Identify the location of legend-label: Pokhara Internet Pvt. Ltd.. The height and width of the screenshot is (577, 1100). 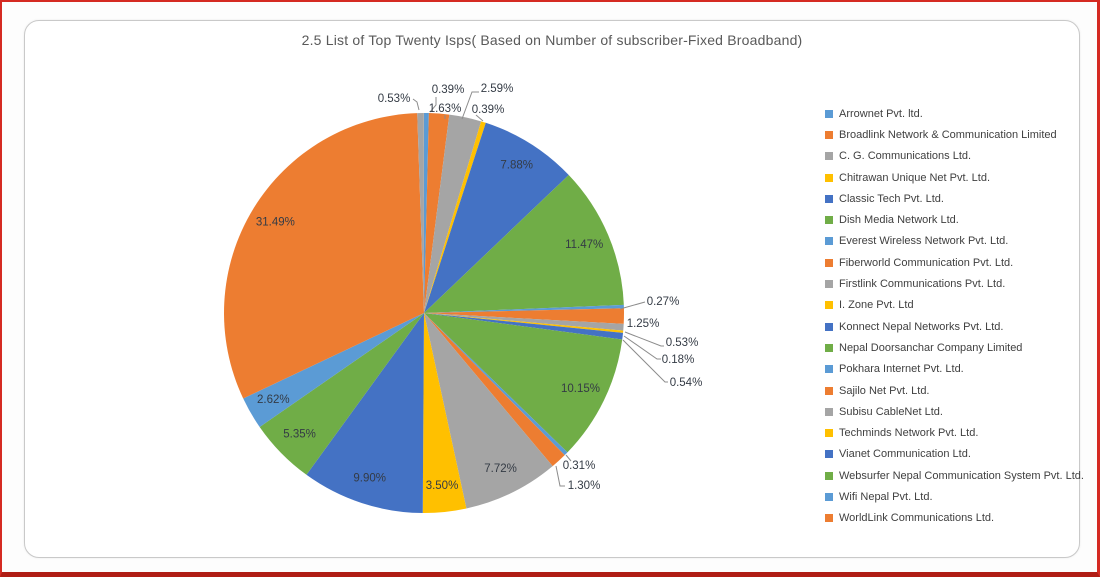
(901, 369).